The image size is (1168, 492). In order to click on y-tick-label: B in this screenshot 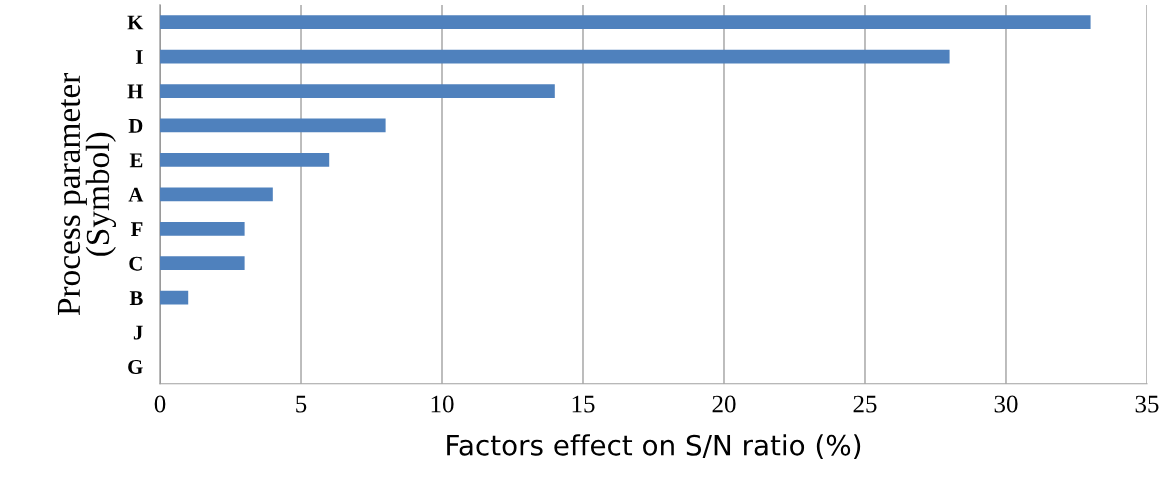, I will do `click(136, 298)`.